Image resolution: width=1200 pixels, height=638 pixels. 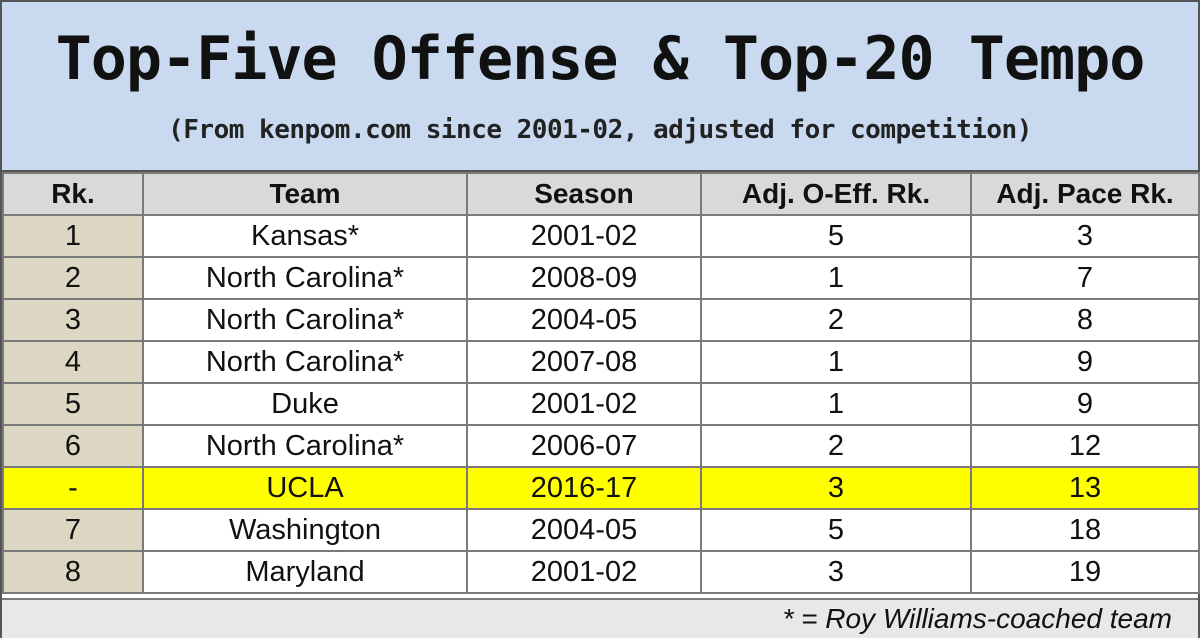 I want to click on table-row: 5 Duke 2001-02 1 9, so click(x=601, y=404).